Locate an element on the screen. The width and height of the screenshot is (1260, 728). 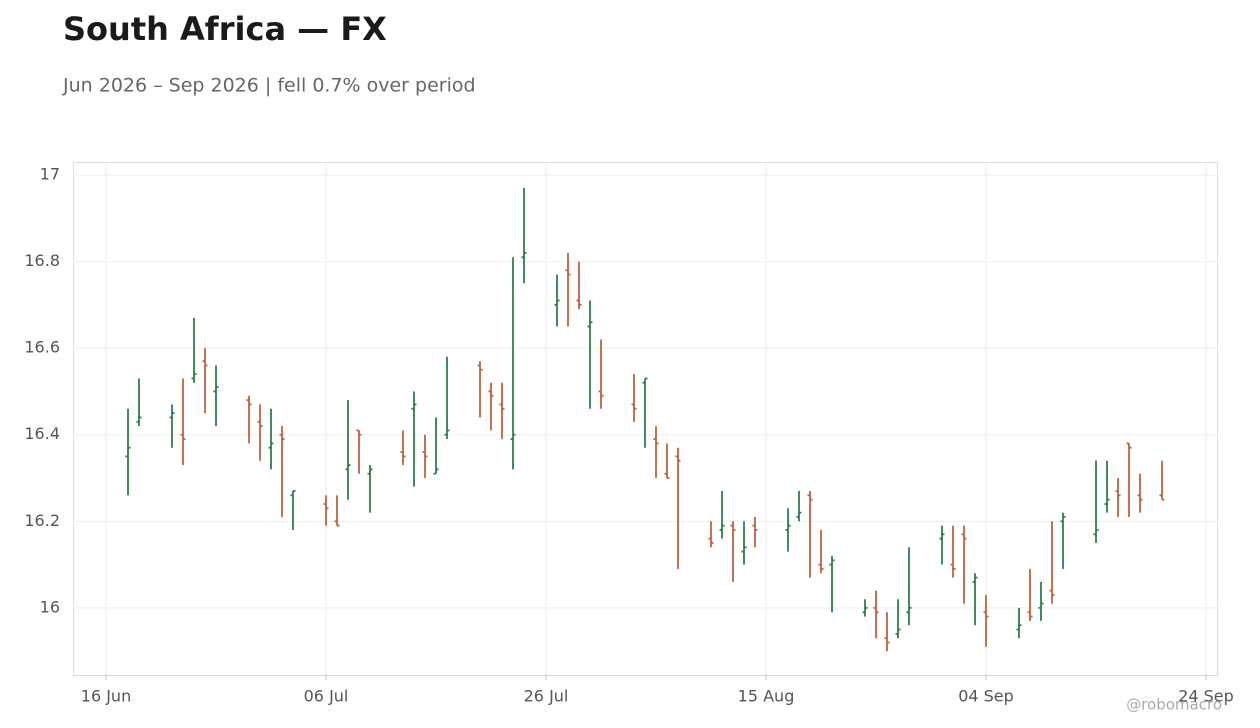
y-tick-label: 17 is located at coordinates (50, 173).